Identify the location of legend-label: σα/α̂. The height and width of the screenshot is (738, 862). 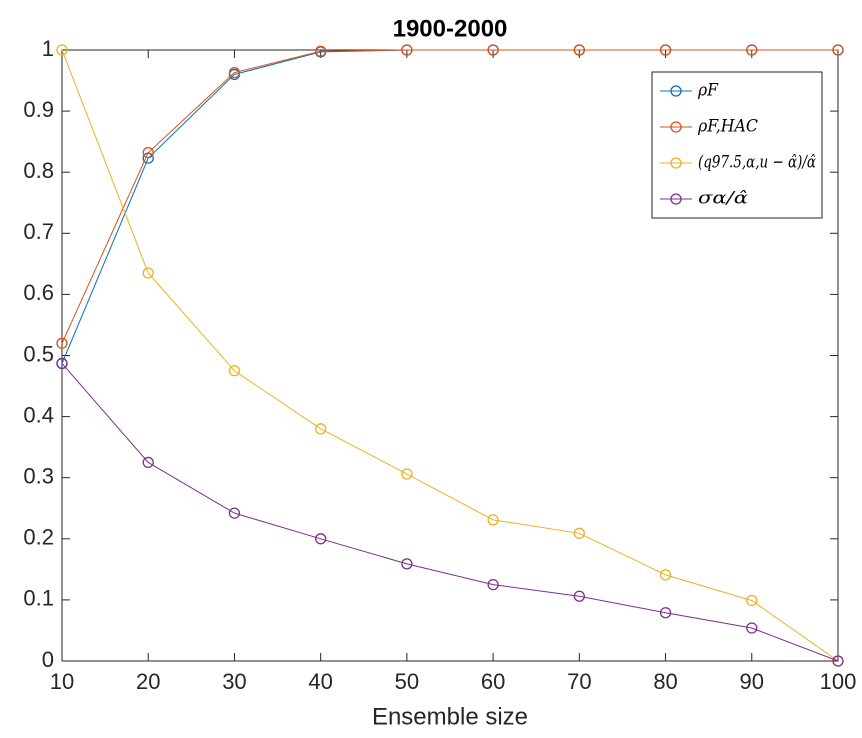
(723, 199).